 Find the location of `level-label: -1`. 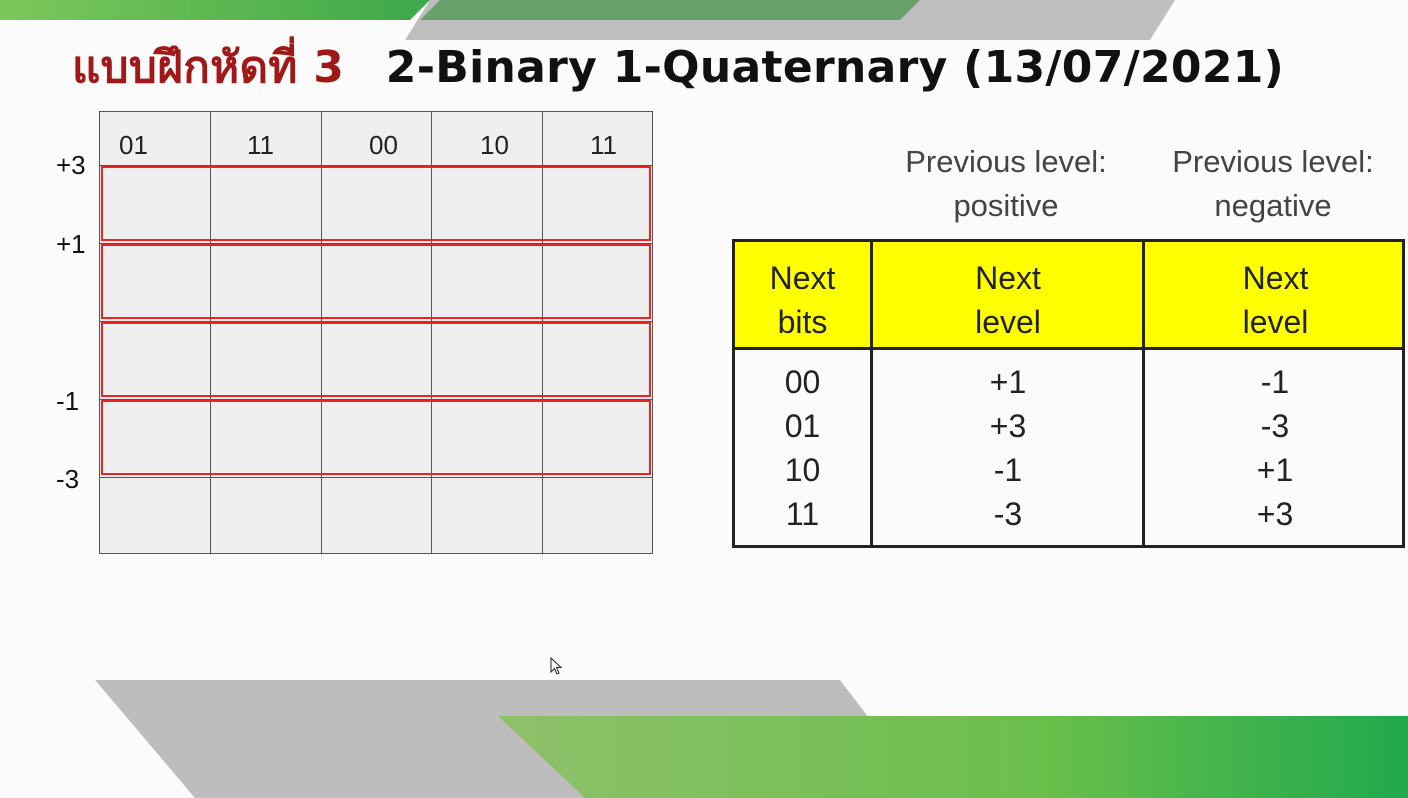

level-label: -1 is located at coordinates (68, 401).